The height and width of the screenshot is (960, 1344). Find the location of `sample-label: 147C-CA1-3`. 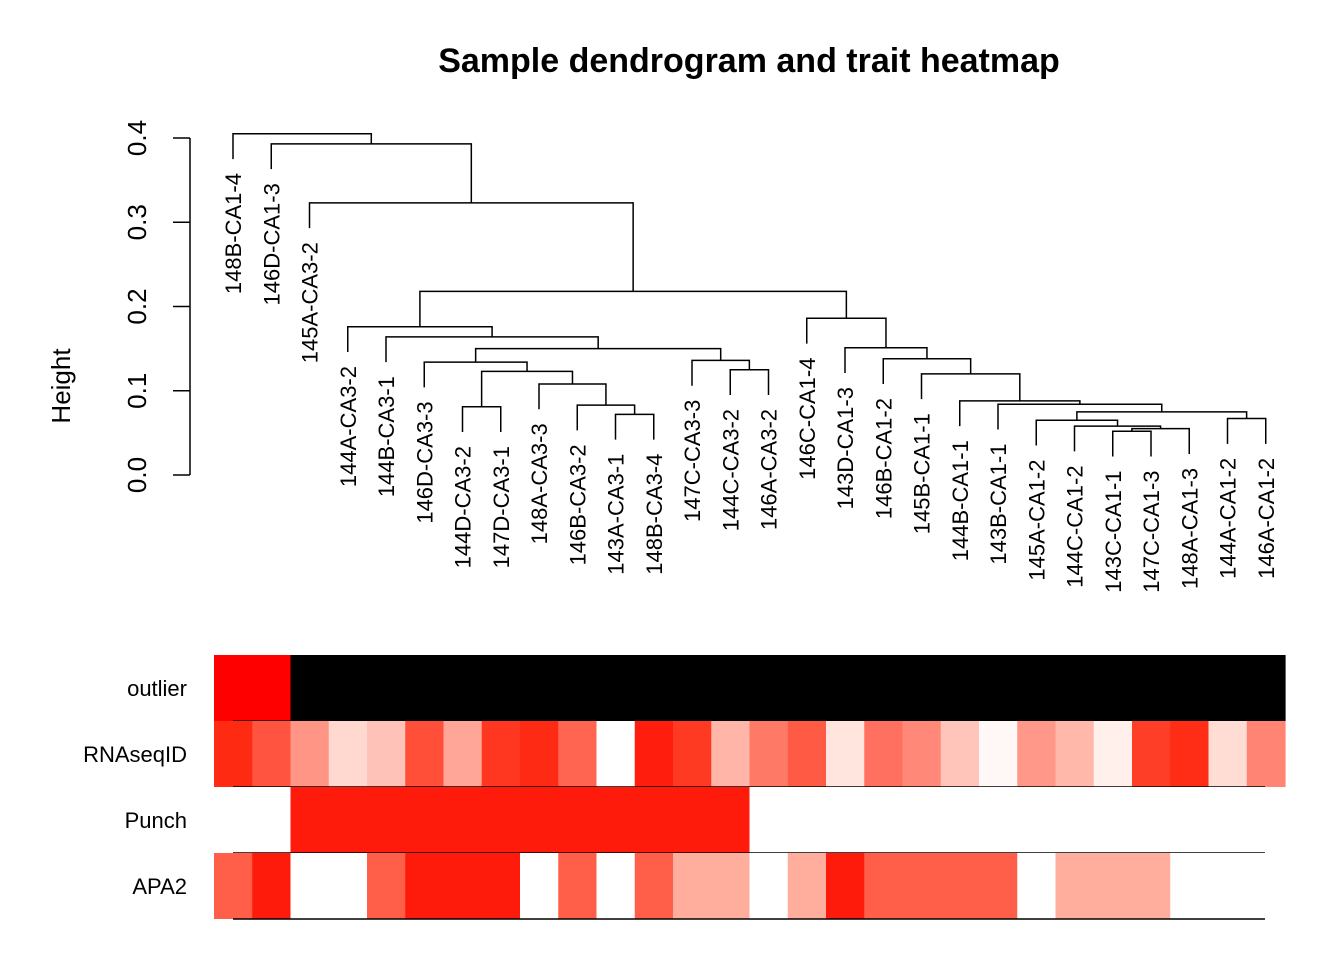

sample-label: 147C-CA1-3 is located at coordinates (1151, 531).